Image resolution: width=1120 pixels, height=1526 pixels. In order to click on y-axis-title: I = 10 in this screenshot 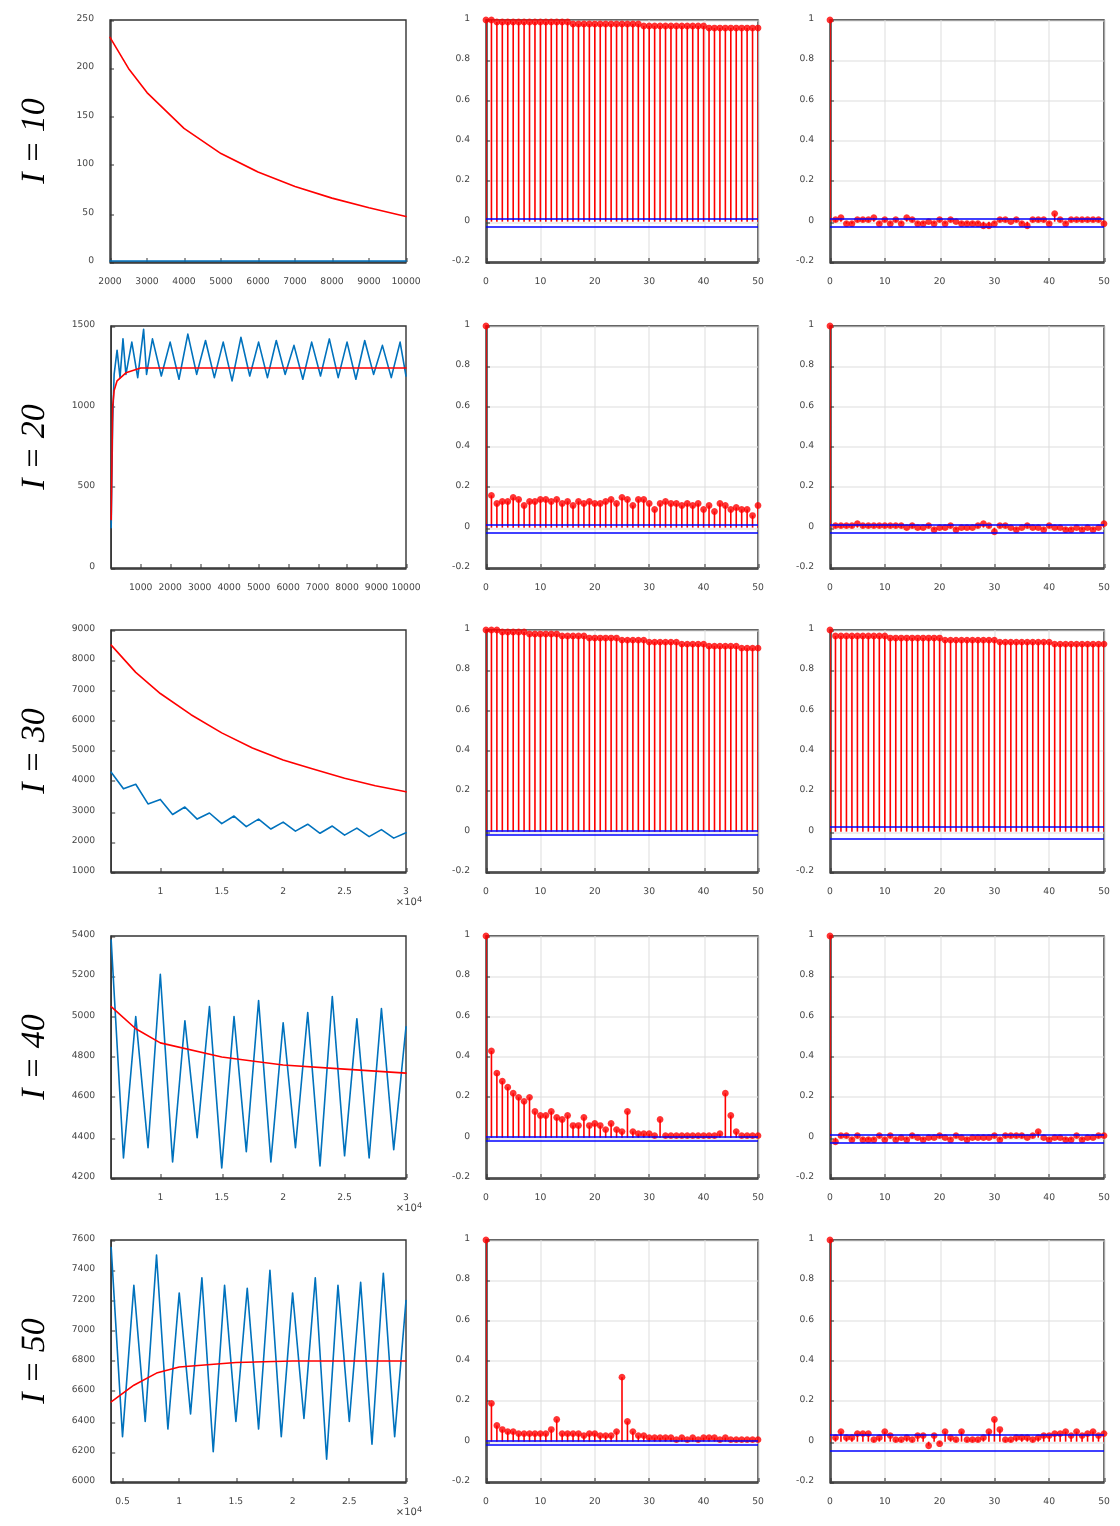, I will do `click(33, 141)`.